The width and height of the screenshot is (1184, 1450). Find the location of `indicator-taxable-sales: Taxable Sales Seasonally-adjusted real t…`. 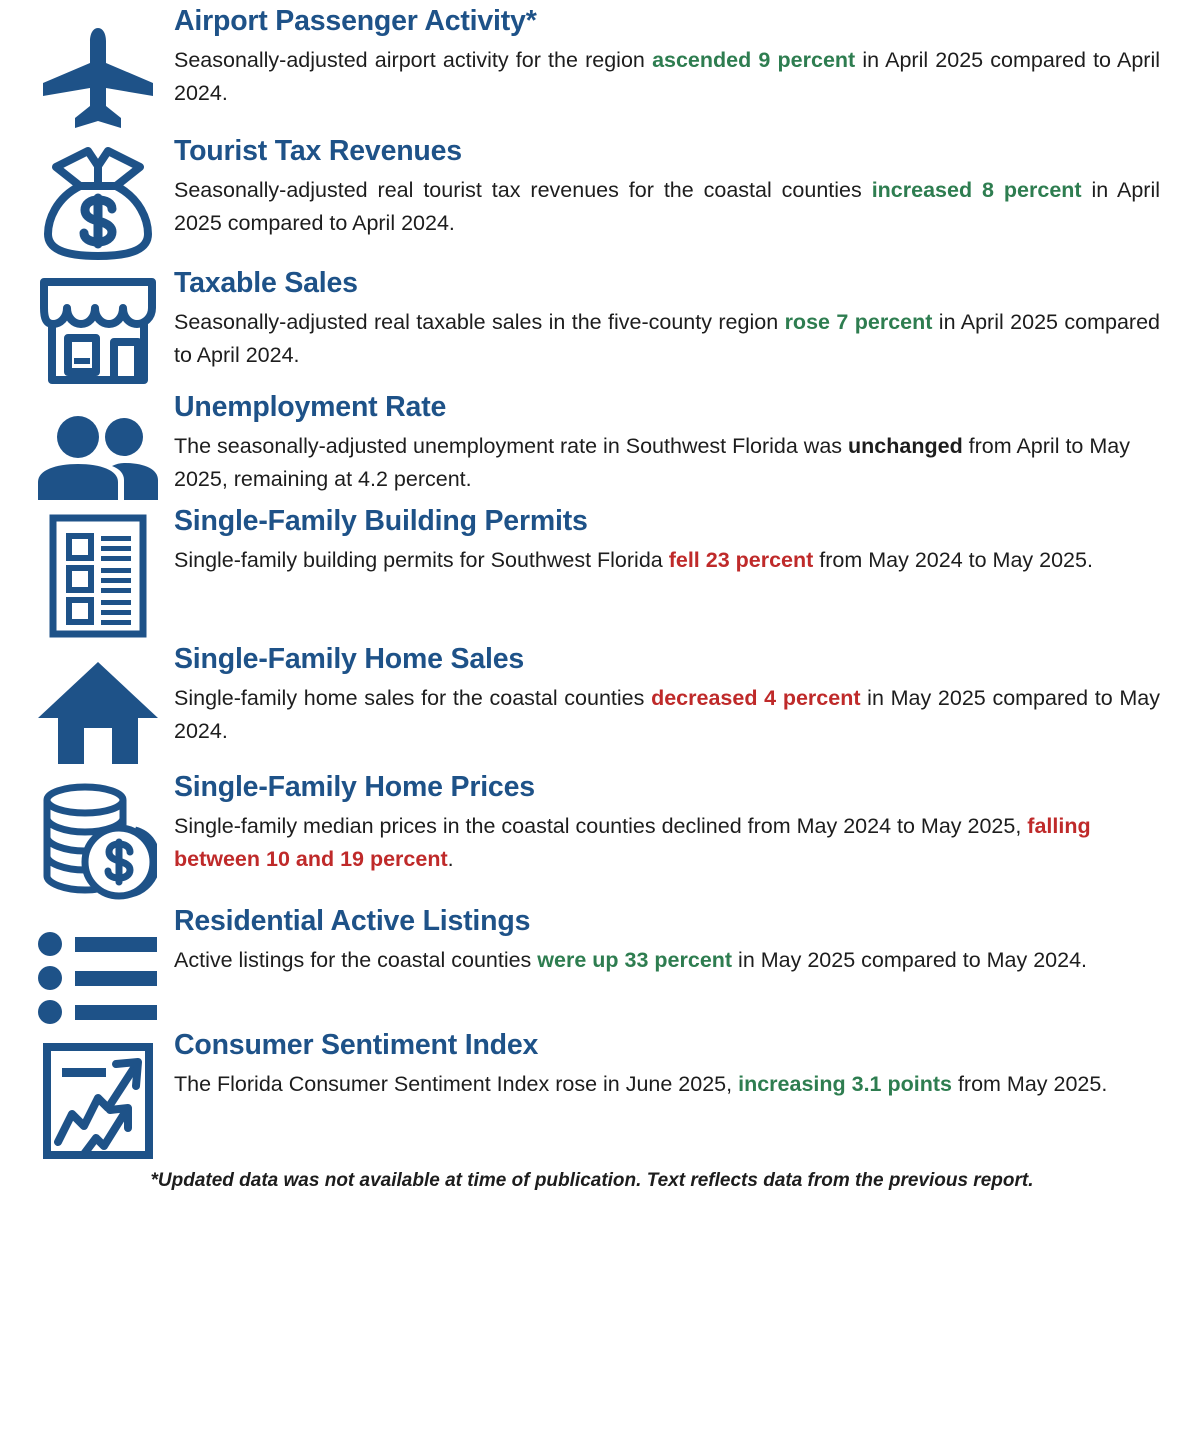

indicator-taxable-sales: Taxable Sales Seasonally-adjusted real t… is located at coordinates (592, 326).